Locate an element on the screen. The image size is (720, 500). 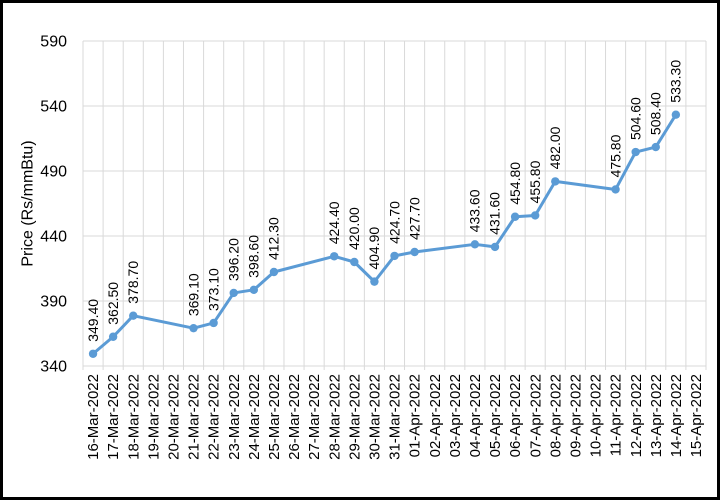
x-tick-label: 11-Apr-2022 is located at coordinates (616, 415).